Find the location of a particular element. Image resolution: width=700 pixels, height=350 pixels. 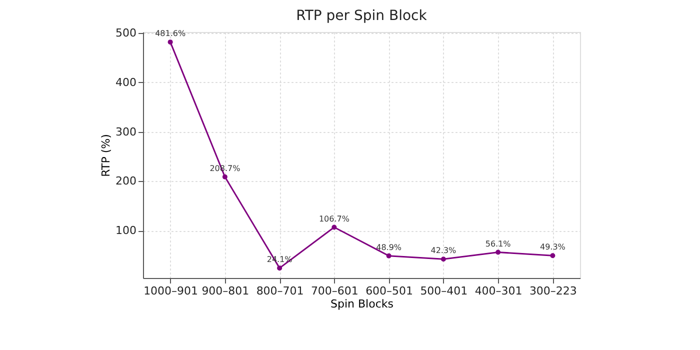

data-label: 49.3% is located at coordinates (553, 247).